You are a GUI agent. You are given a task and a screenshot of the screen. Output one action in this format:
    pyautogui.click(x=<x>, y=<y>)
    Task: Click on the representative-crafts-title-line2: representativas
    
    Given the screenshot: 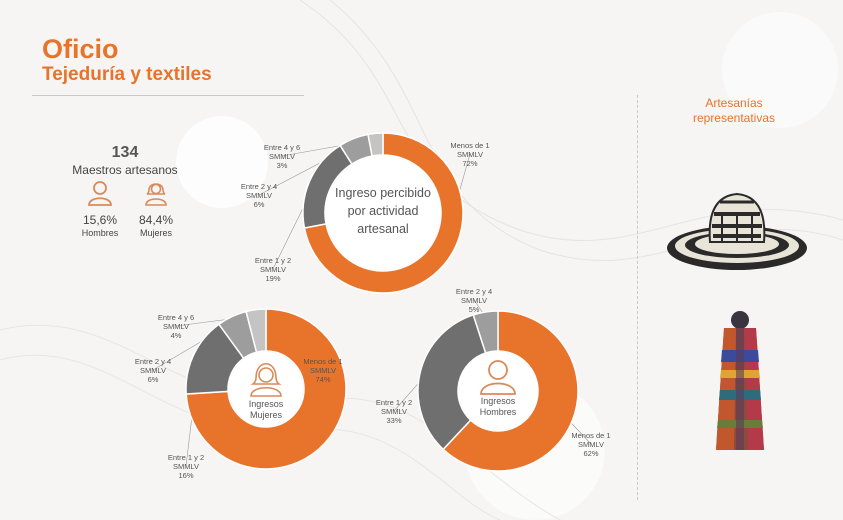 What is the action you would take?
    pyautogui.click(x=734, y=118)
    